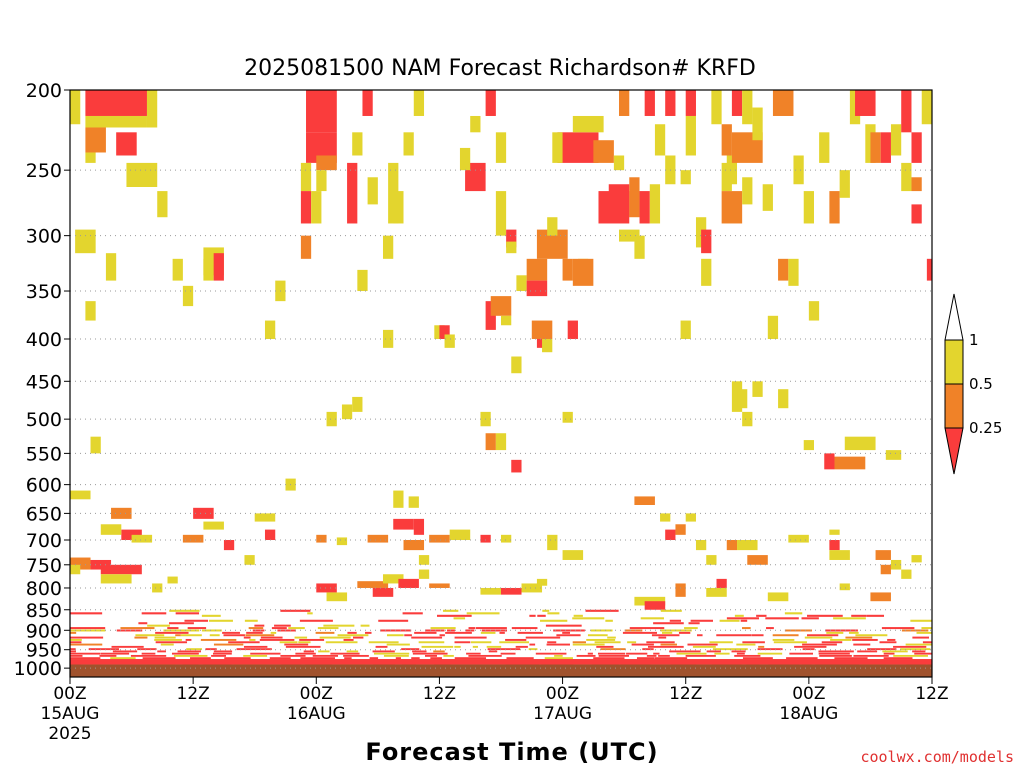 The width and height of the screenshot is (1024, 768). I want to click on y-tick-label-450: 450, so click(44, 382).